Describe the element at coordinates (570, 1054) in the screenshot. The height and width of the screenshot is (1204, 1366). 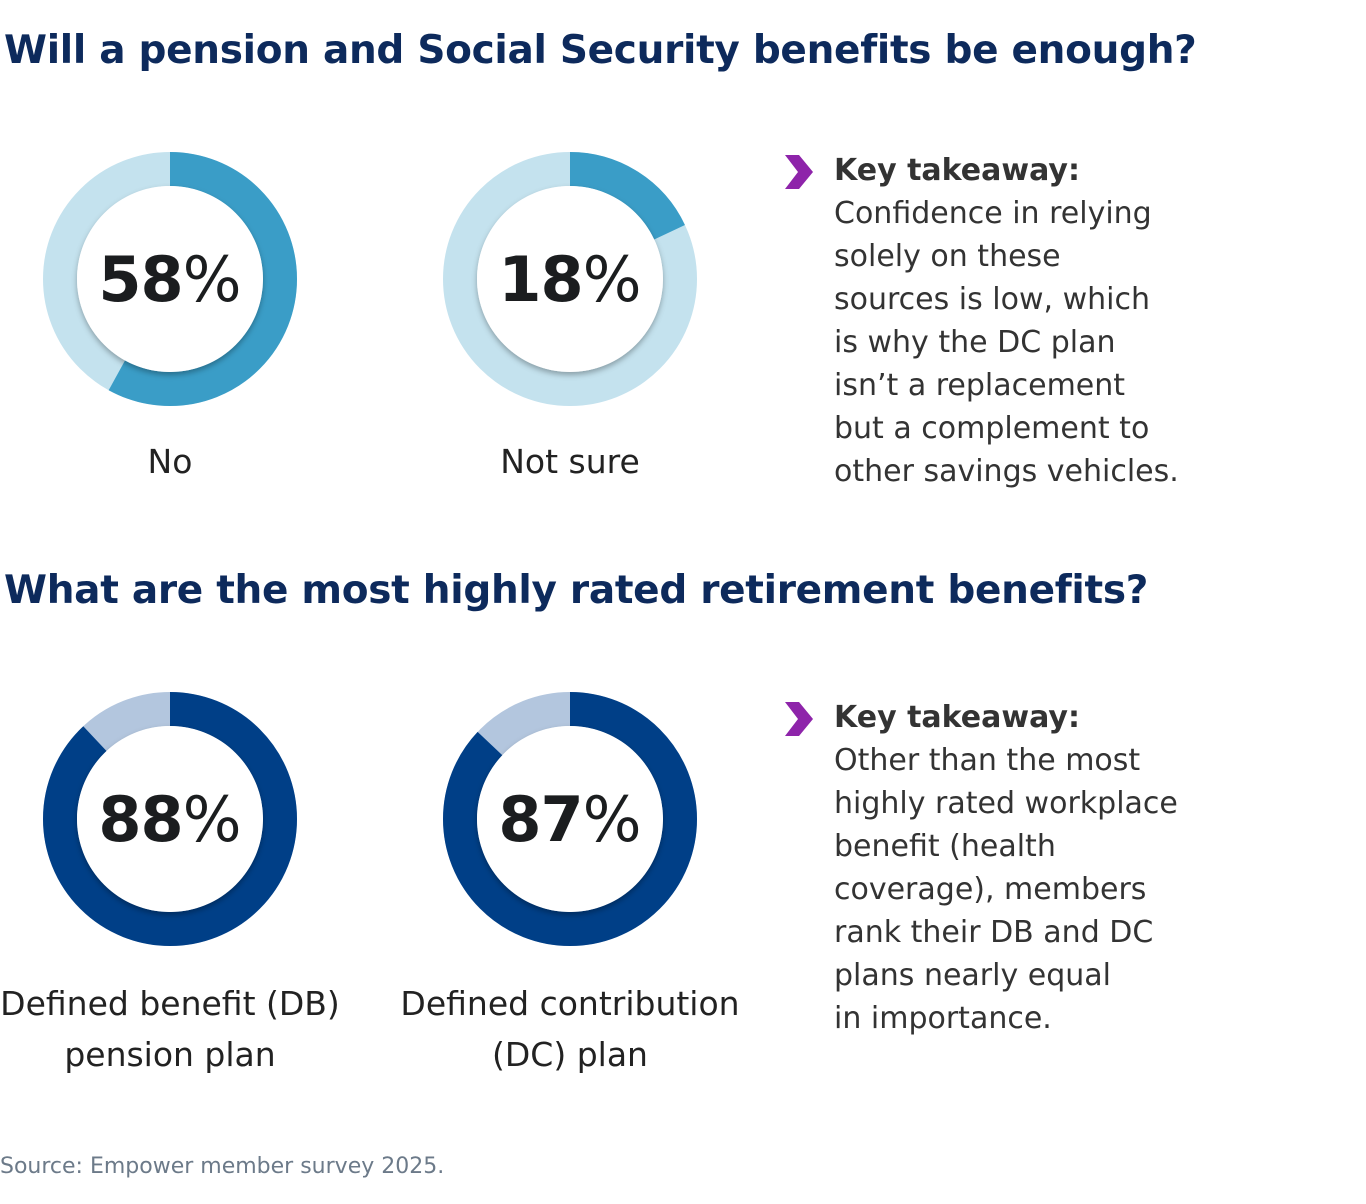
I see `donut-label-line: (DC) plan` at that location.